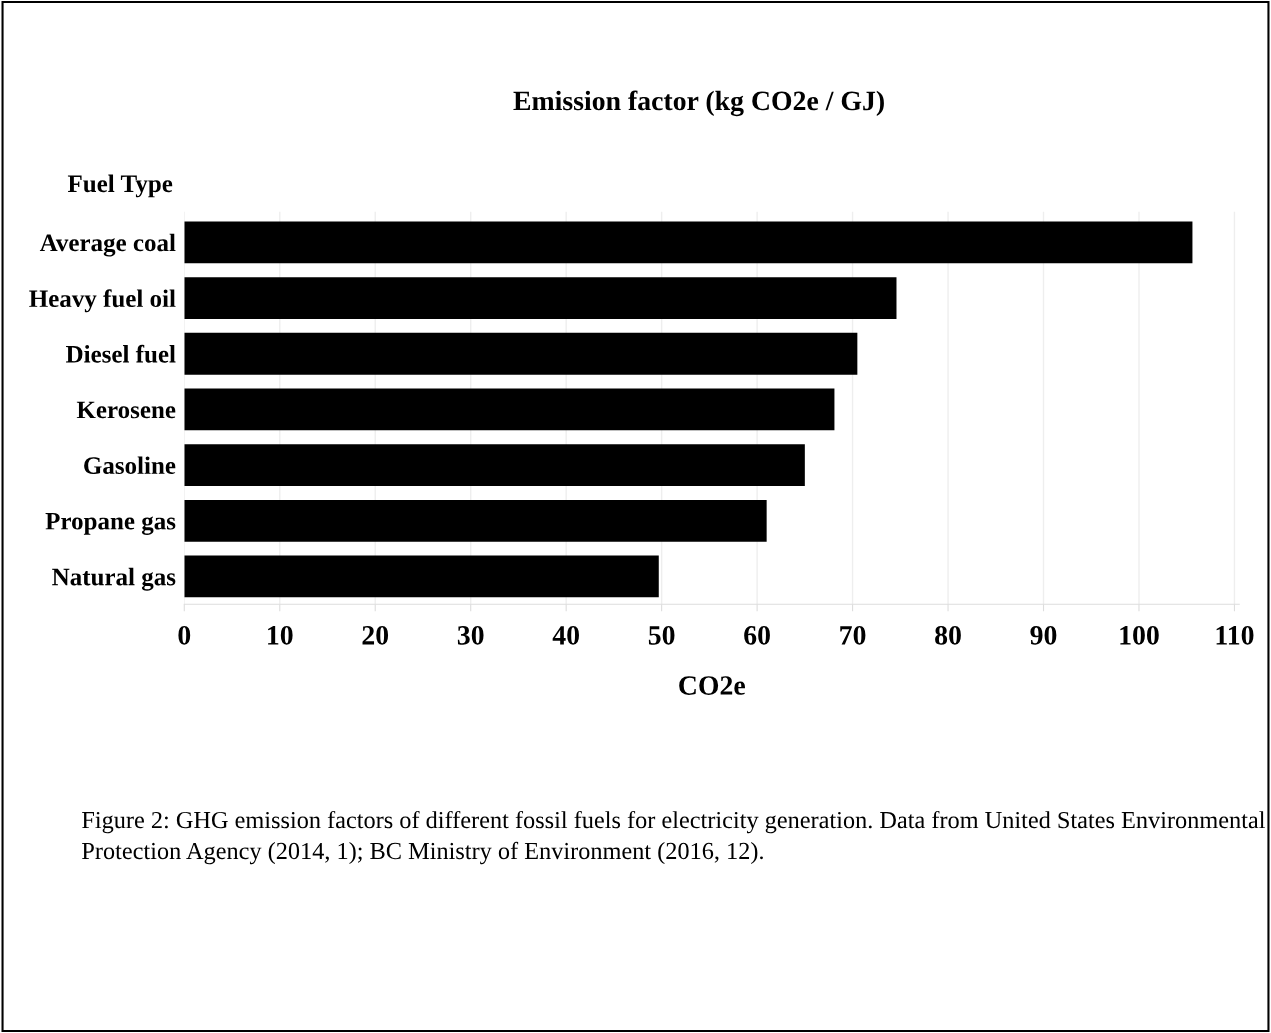 The image size is (1271, 1033). I want to click on x-tick-label: 70, so click(853, 635).